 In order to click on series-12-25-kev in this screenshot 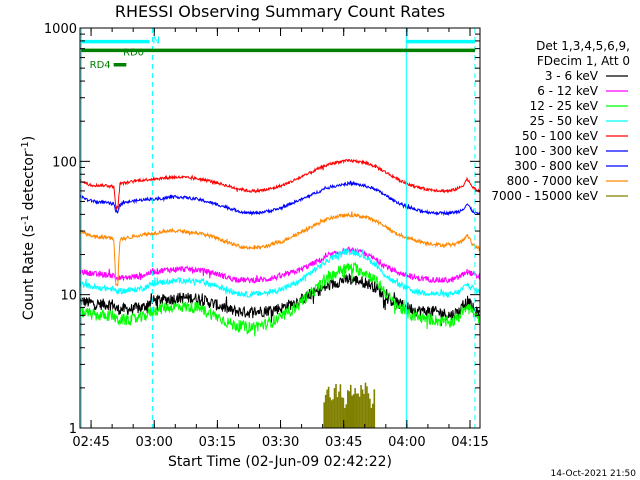, I will do `click(280, 299)`.